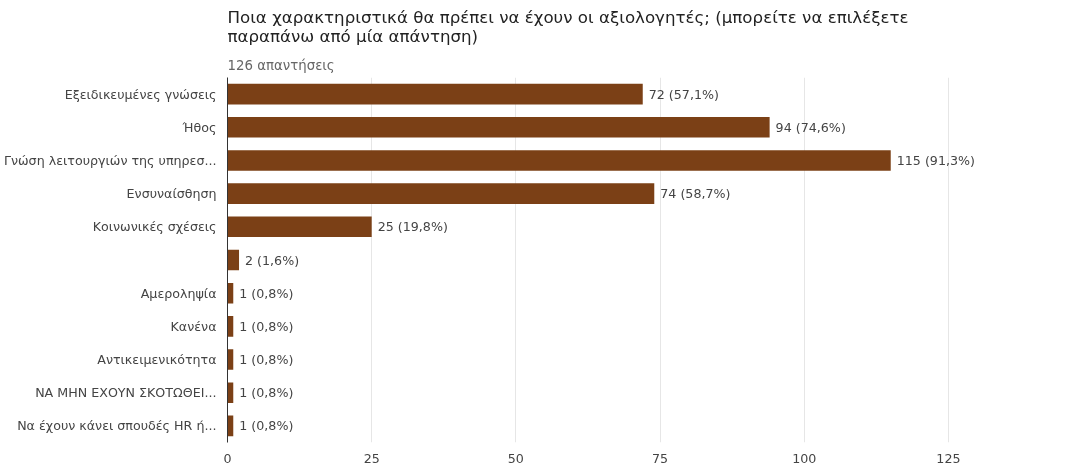  I want to click on data-label: 2 (1,6%), so click(272, 260).